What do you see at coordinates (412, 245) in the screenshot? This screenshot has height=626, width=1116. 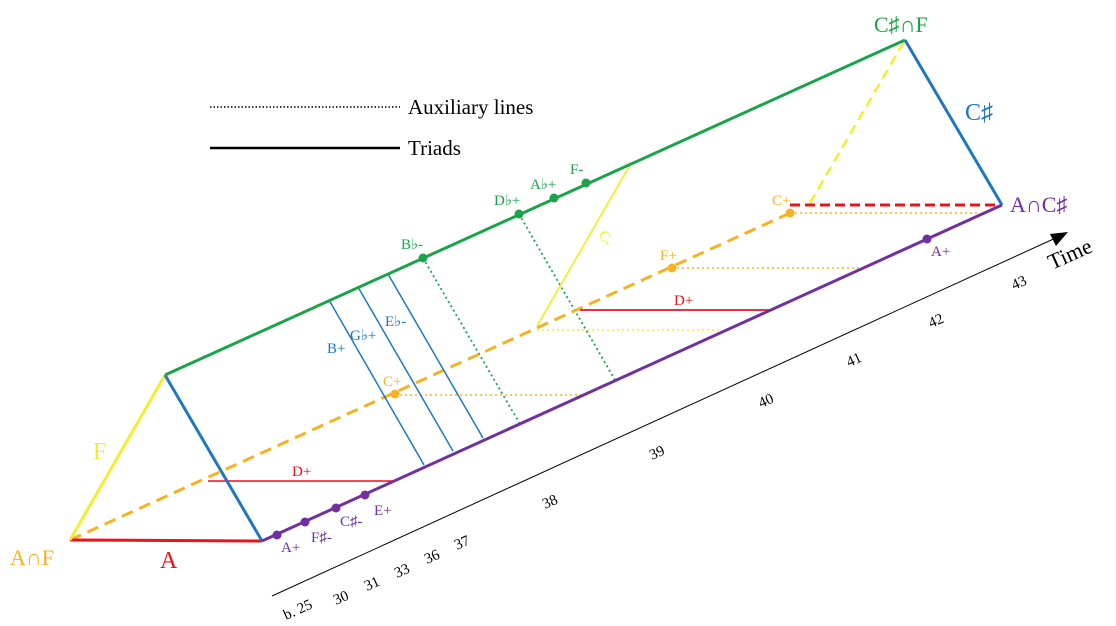 I see `triad-label: B♭-` at bounding box center [412, 245].